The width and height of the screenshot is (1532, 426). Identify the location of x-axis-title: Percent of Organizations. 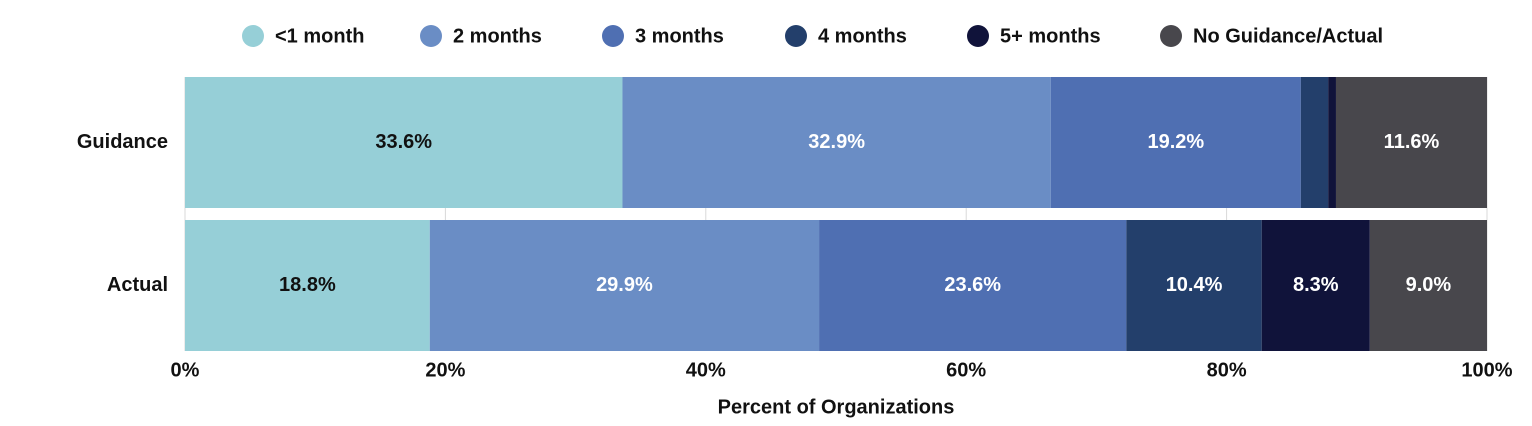
(836, 407).